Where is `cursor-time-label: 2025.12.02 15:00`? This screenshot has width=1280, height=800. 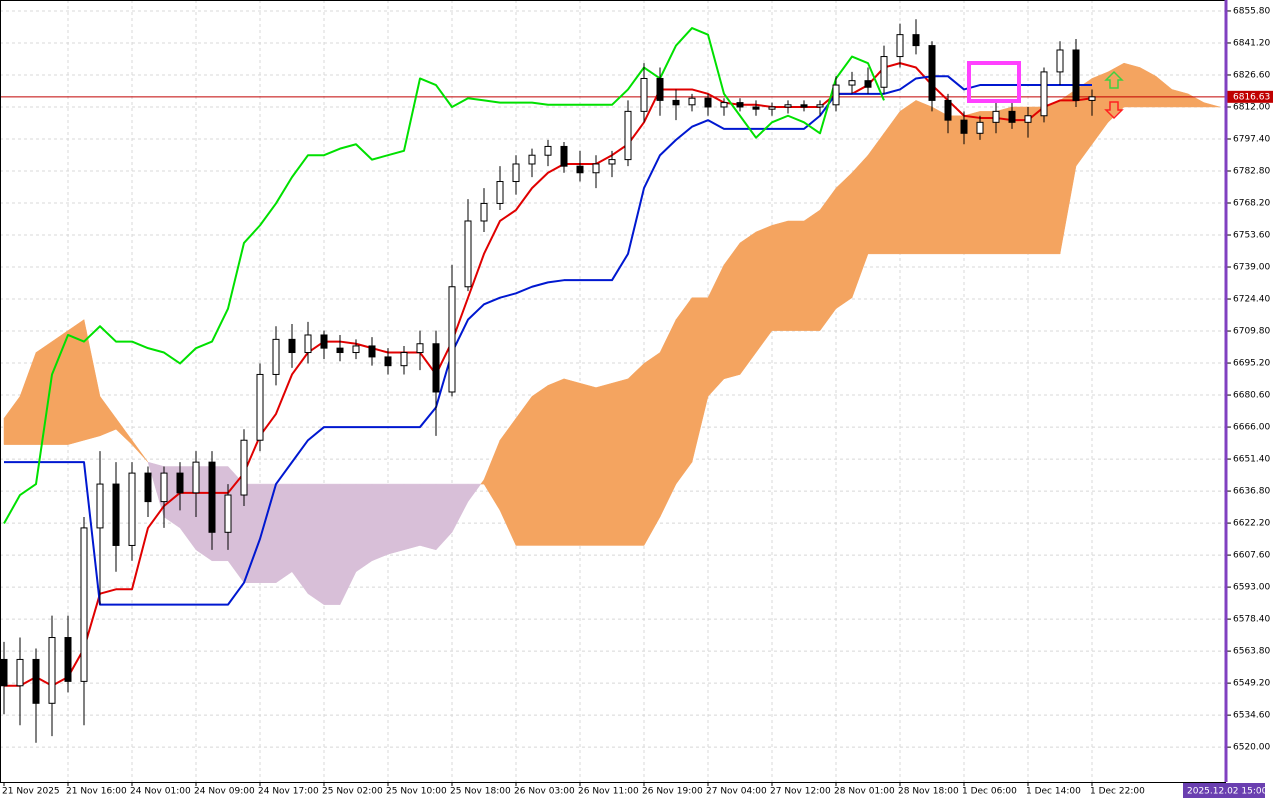 cursor-time-label: 2025.12.02 15:00 is located at coordinates (1227, 792).